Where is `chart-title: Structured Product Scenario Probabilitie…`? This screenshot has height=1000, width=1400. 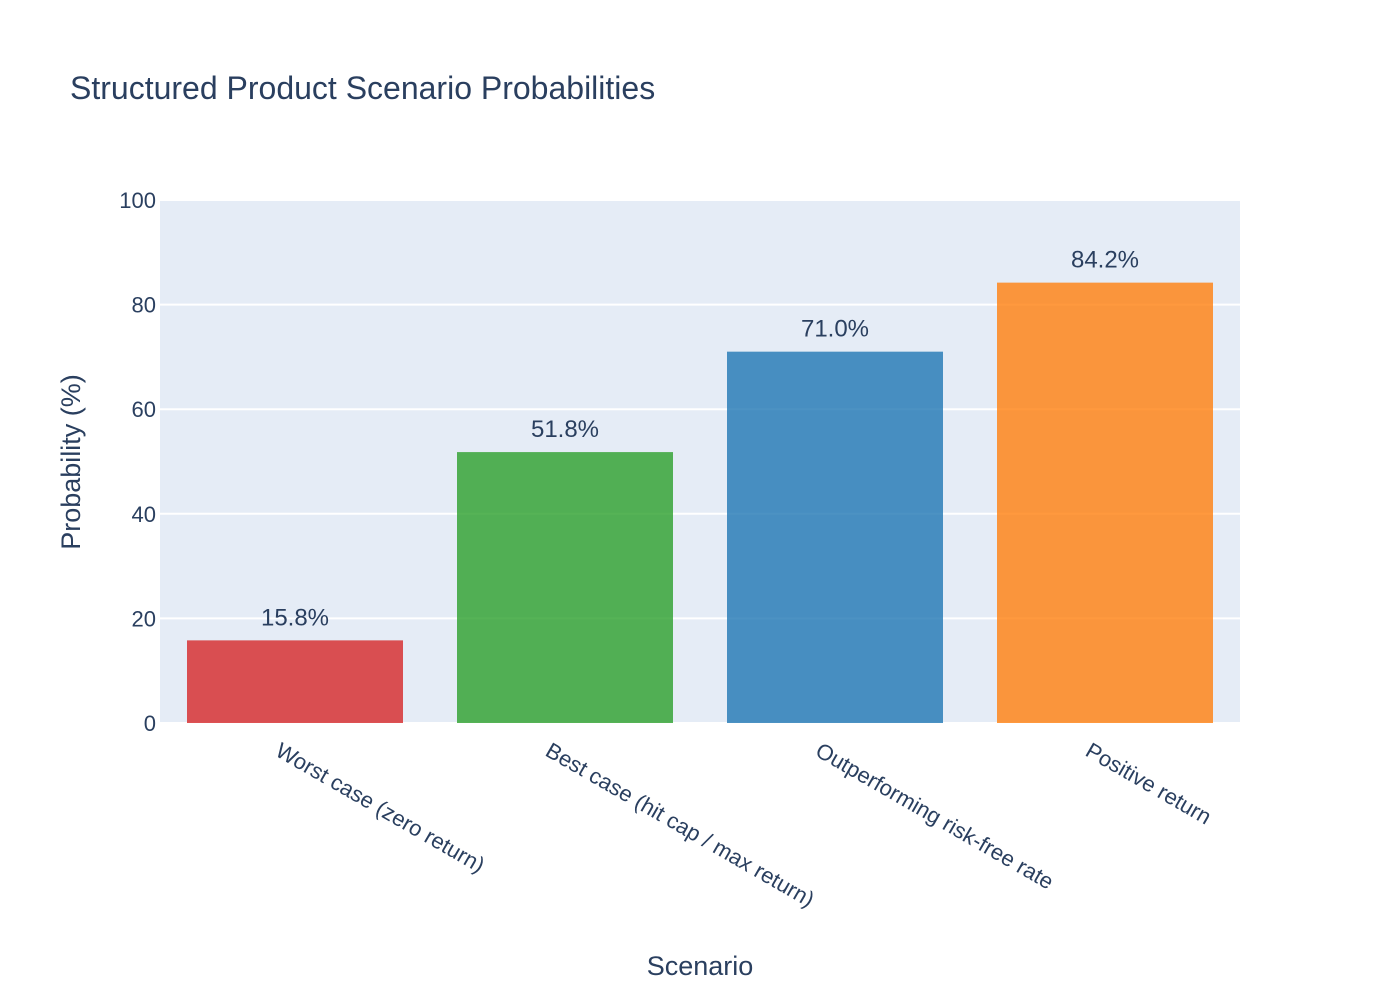 chart-title: Structured Product Scenario Probabilitie… is located at coordinates (362, 88).